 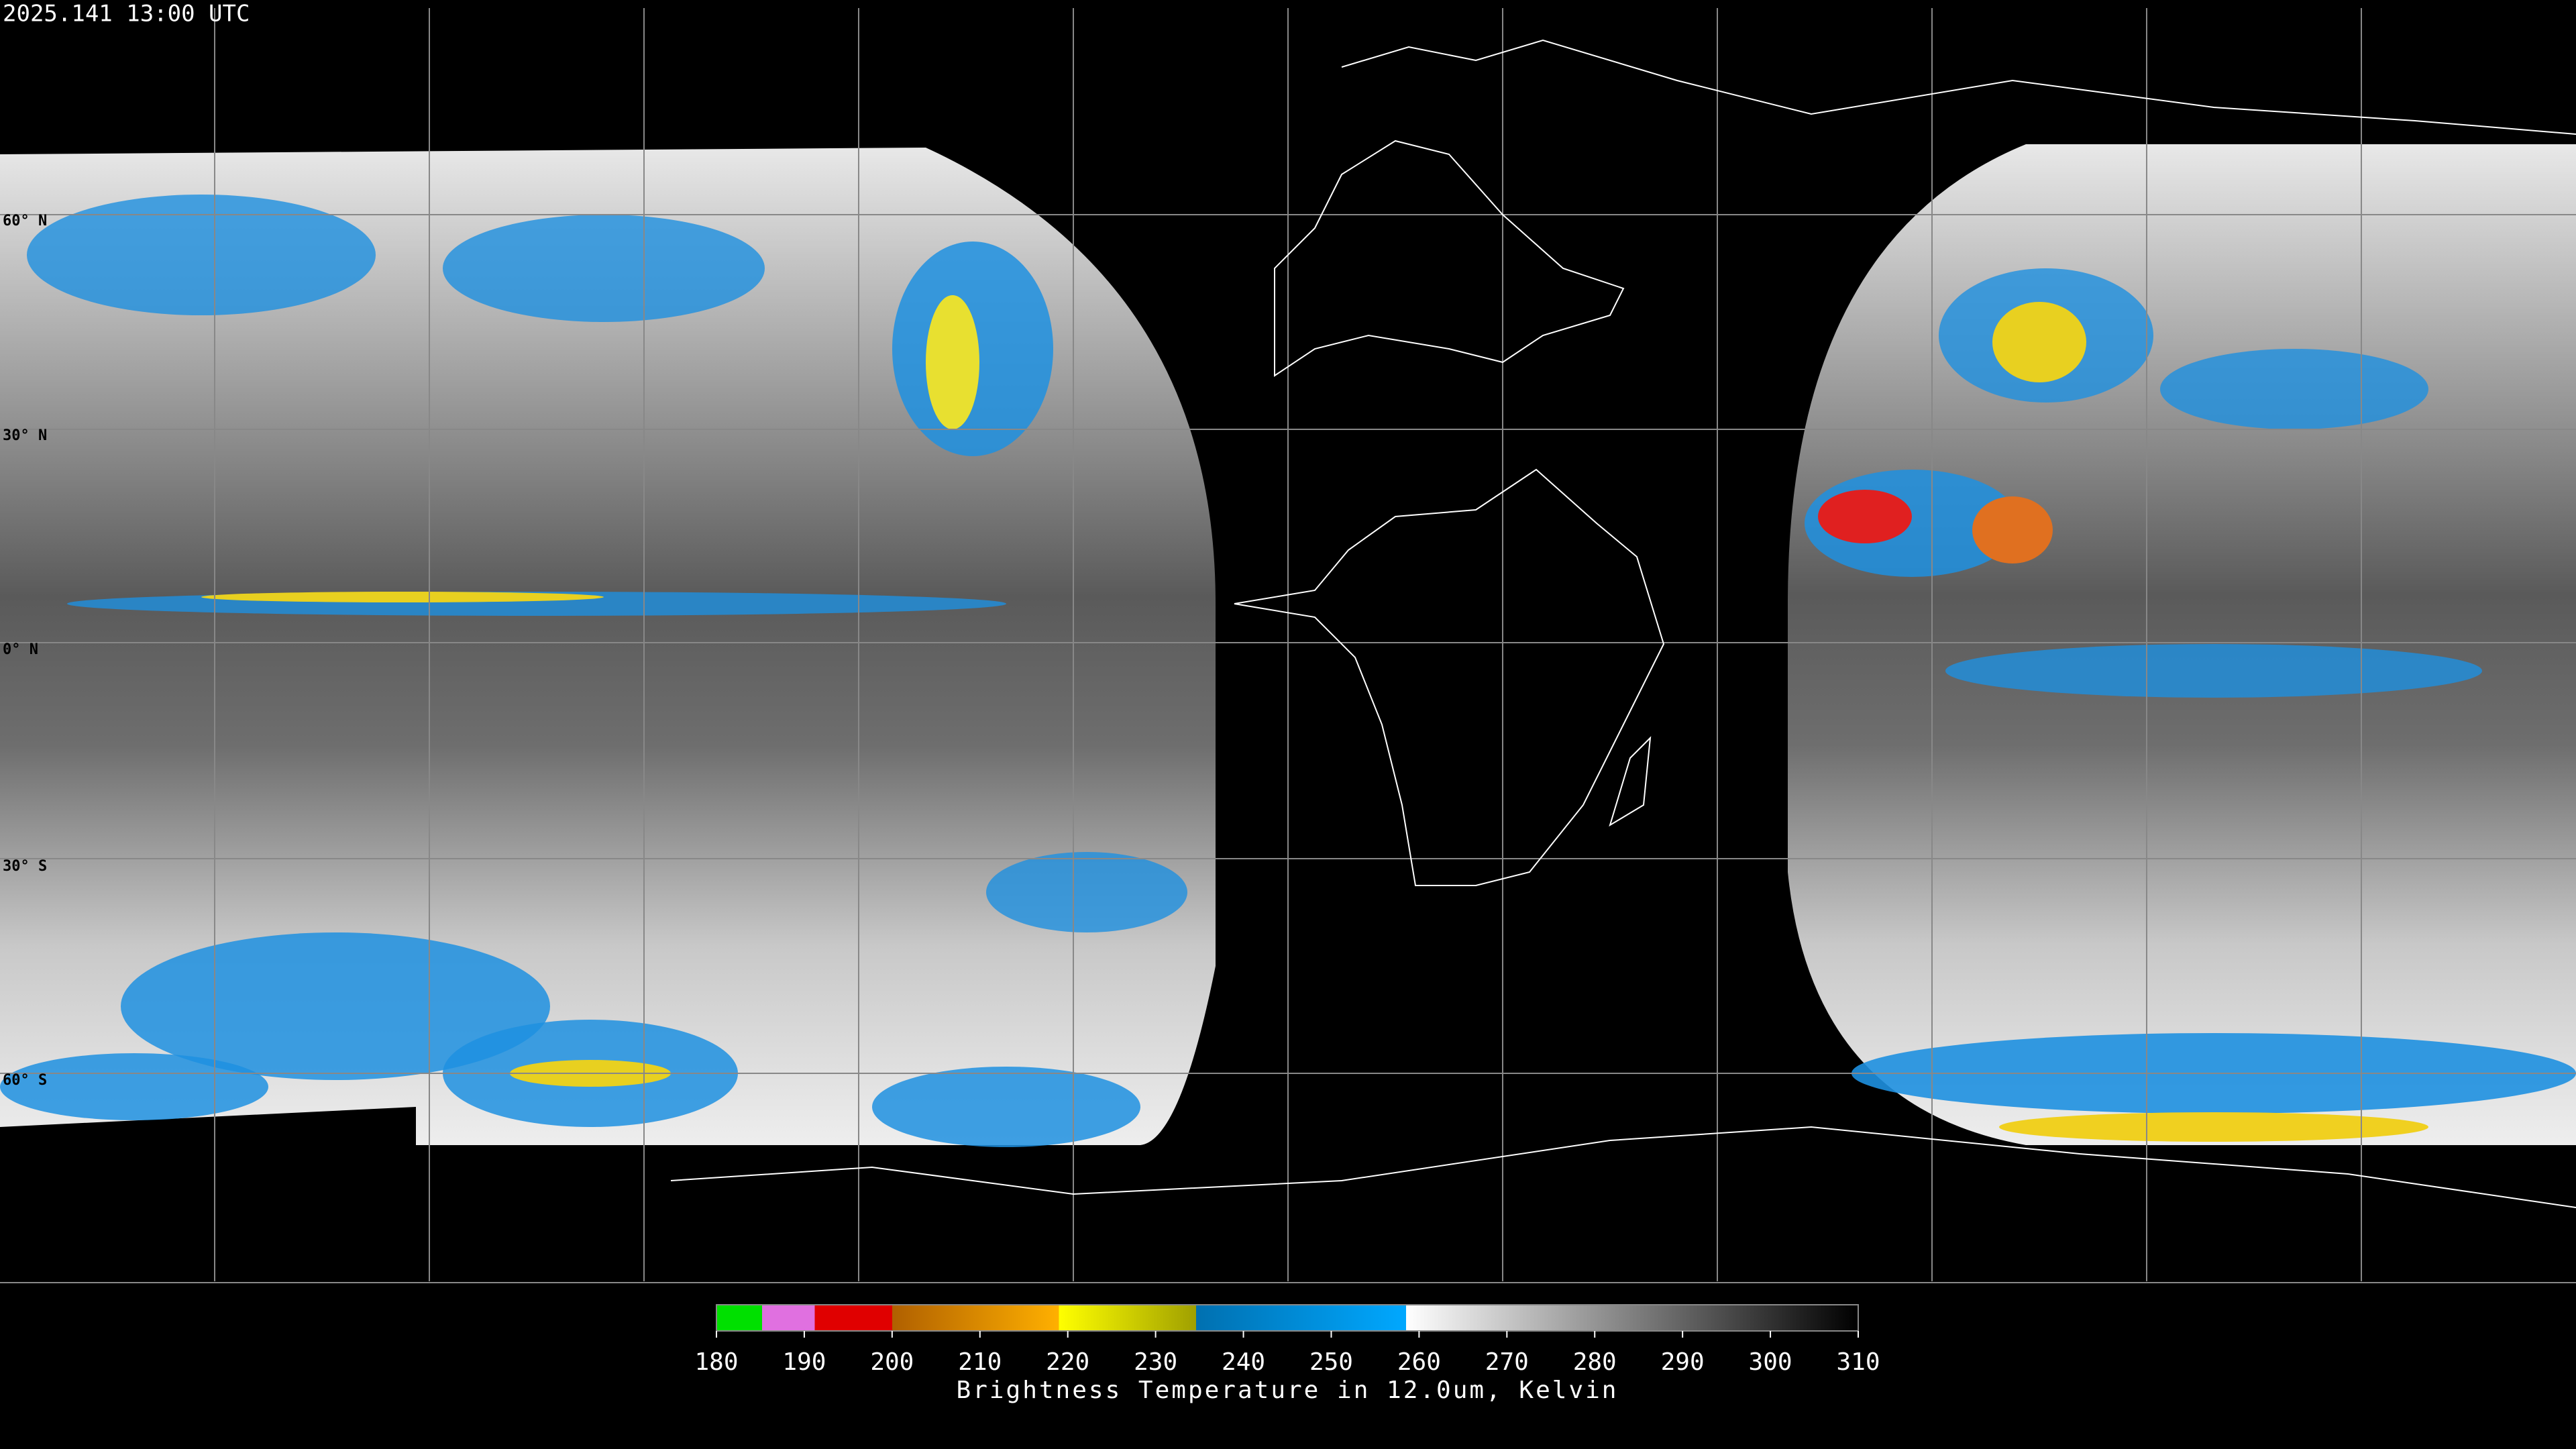 I want to click on tick-label: 300, so click(x=1770, y=1362).